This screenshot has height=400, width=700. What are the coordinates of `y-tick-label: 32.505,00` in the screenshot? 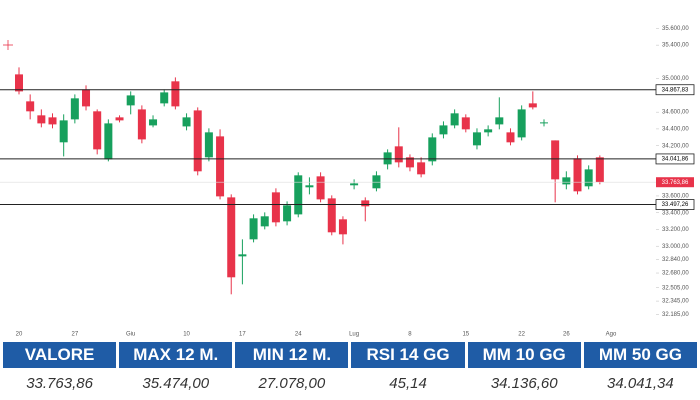 It's located at (675, 288).